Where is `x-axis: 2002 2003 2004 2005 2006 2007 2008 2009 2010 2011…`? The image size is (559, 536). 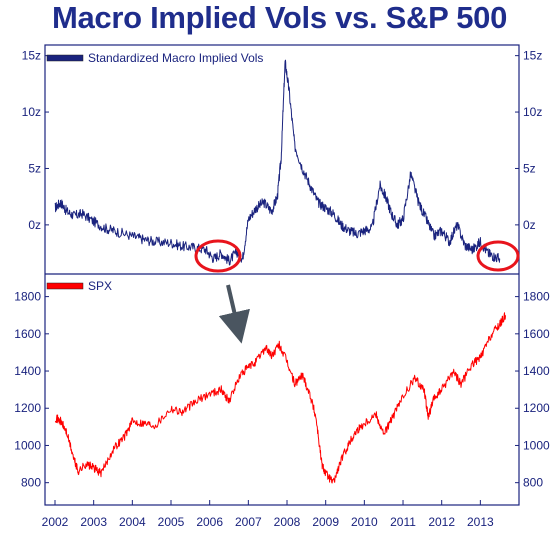 x-axis: 2002 2003 2004 2005 2006 2007 2008 2009 2010 2011… is located at coordinates (268, 514).